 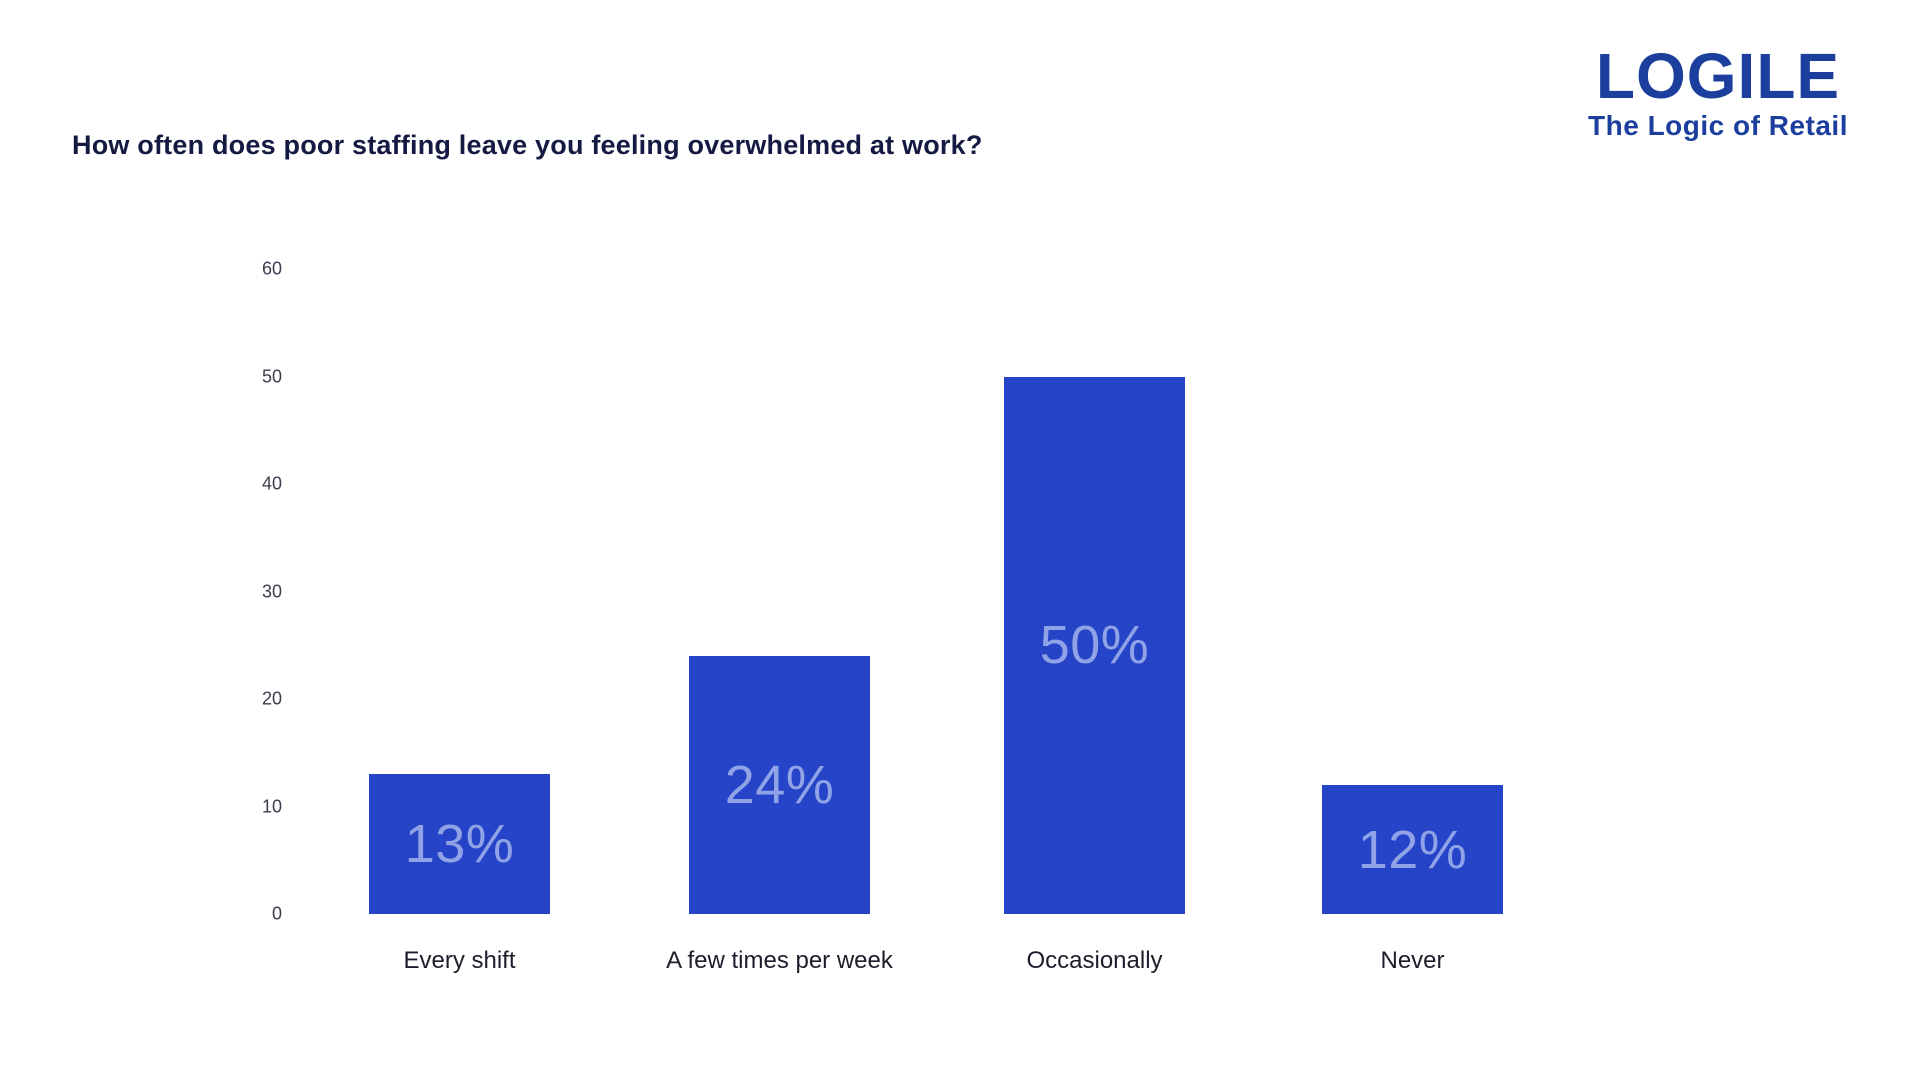 I want to click on logile-logo: LOGILE The Logic of Retail, so click(x=1718, y=93).